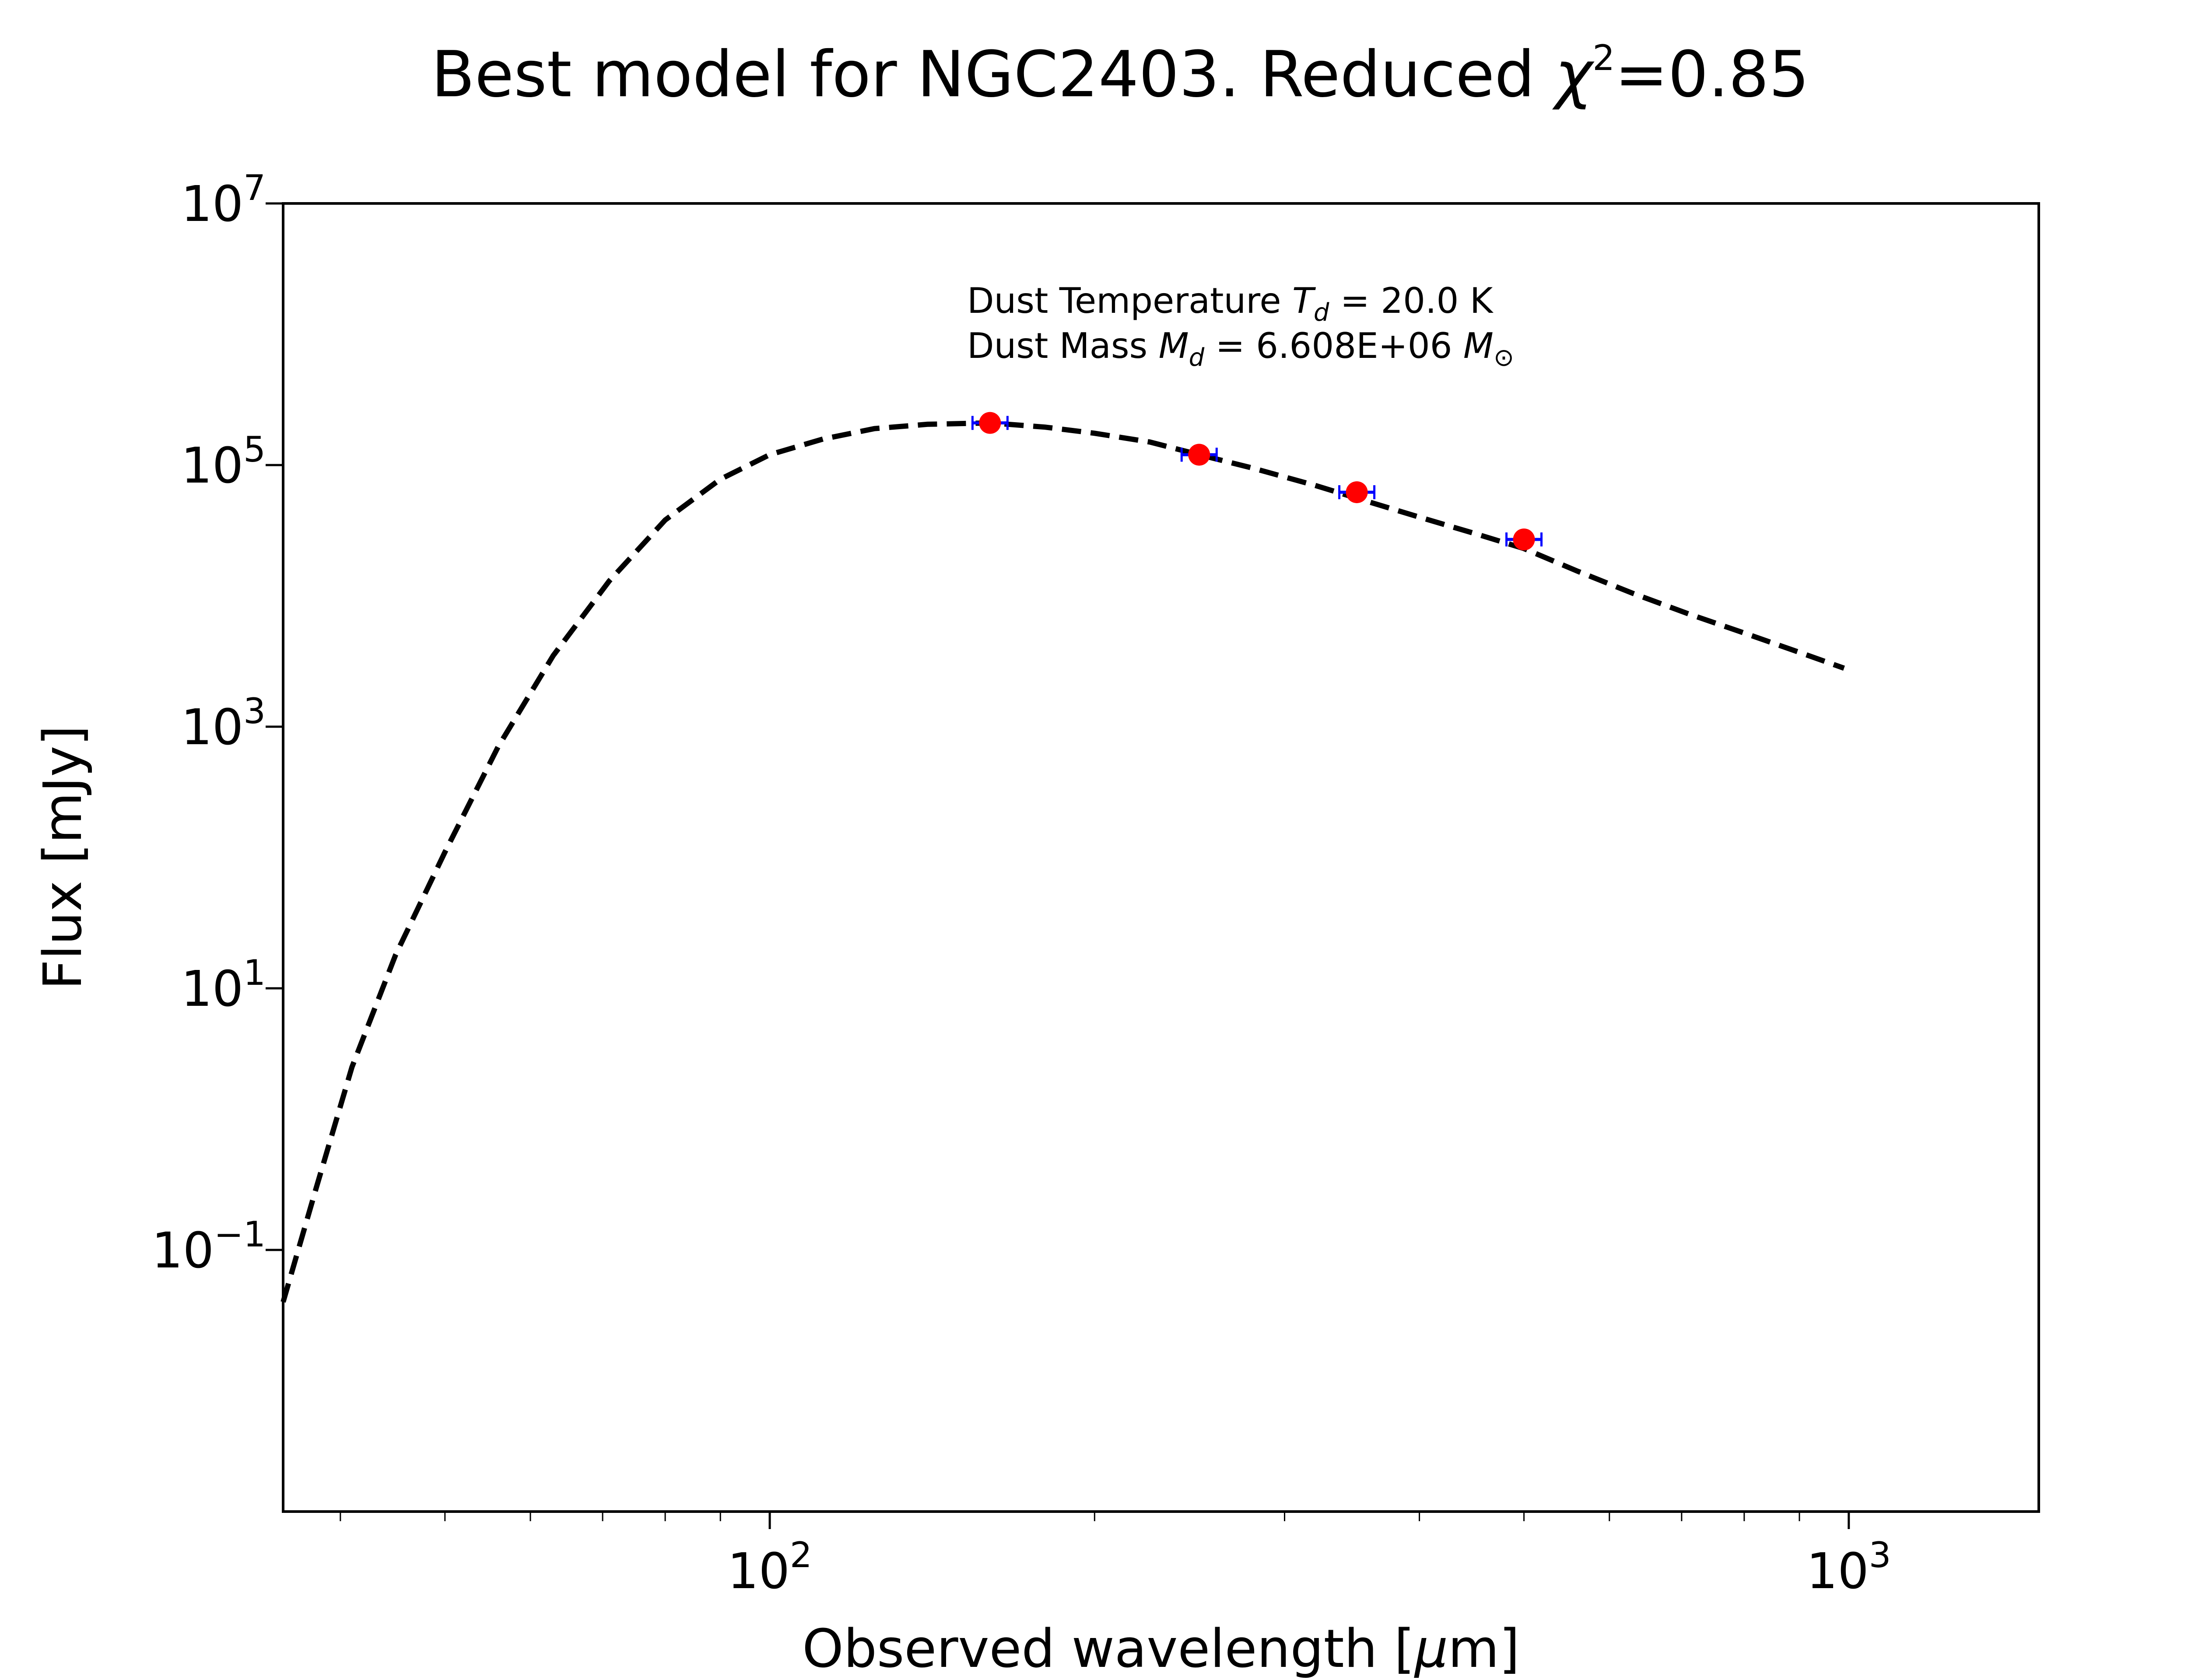  What do you see at coordinates (1063, 346) in the screenshot?
I see `annotation-mass-prefix: Dust Mass` at bounding box center [1063, 346].